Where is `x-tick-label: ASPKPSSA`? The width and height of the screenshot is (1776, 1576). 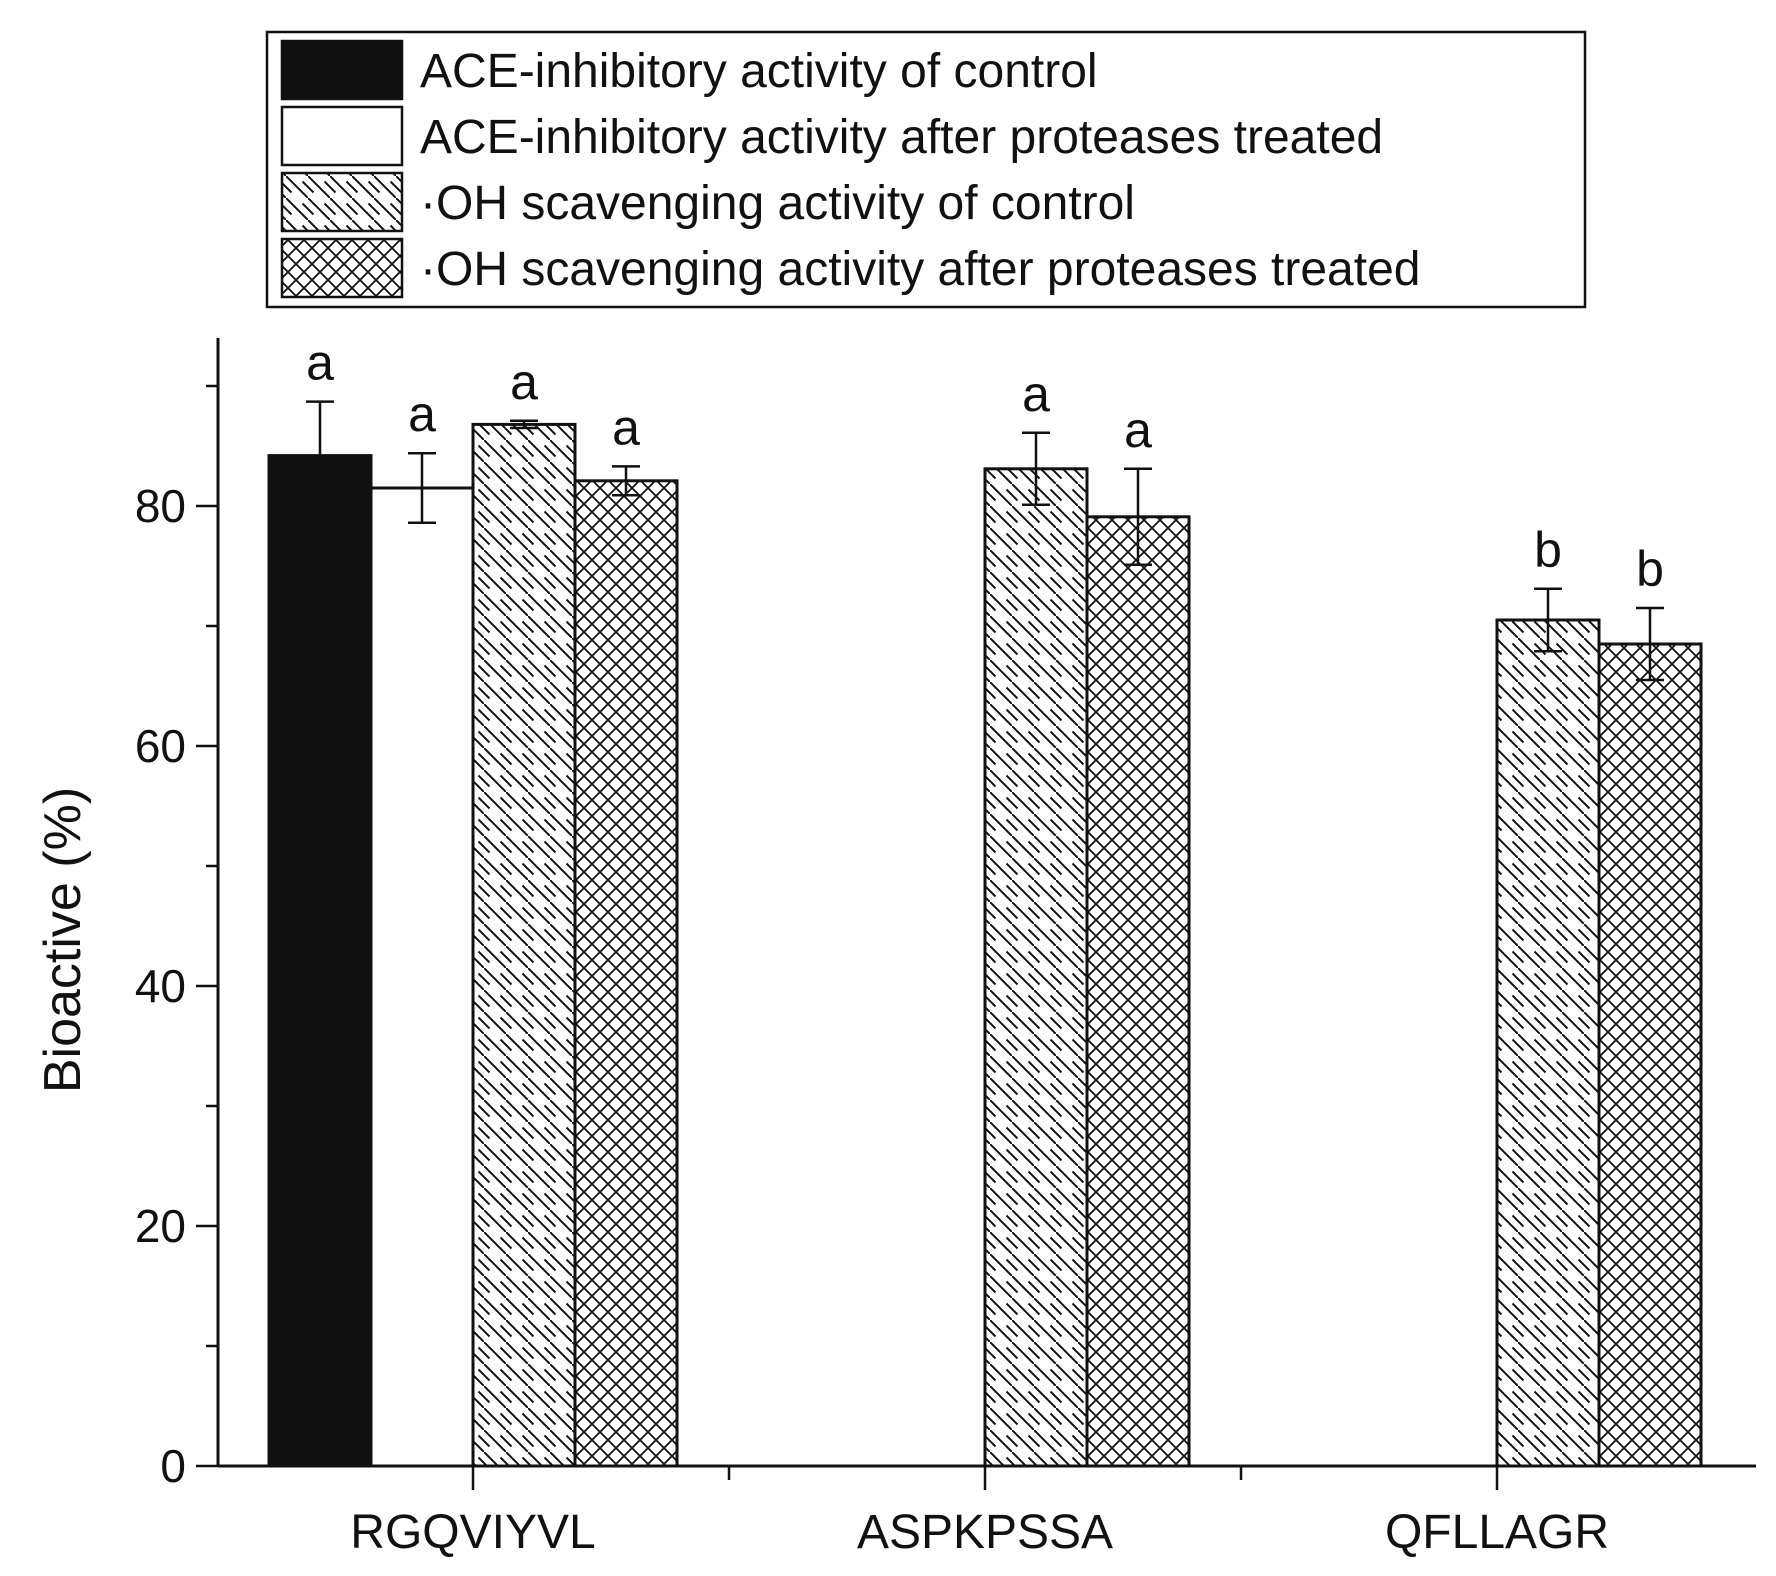
x-tick-label: ASPKPSSA is located at coordinates (985, 1532).